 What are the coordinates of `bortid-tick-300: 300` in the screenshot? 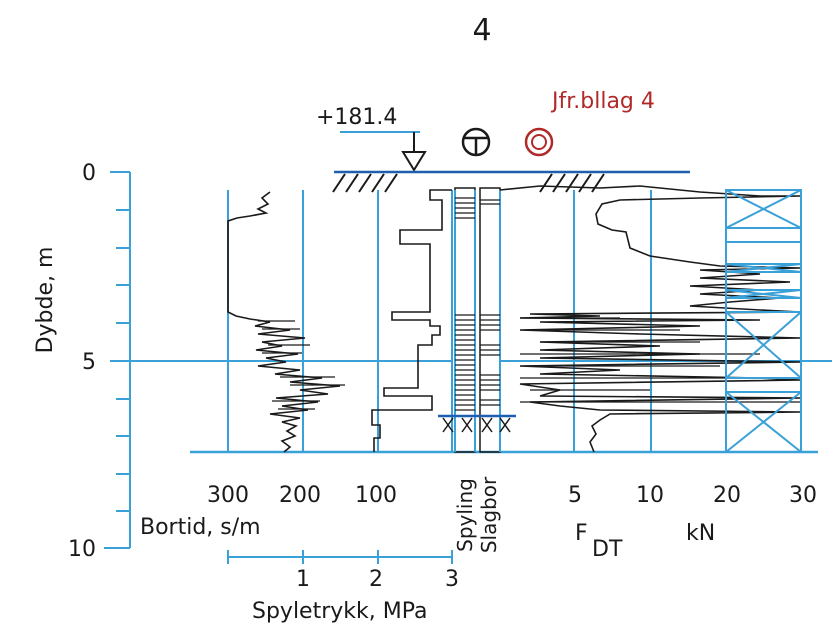 It's located at (228, 495).